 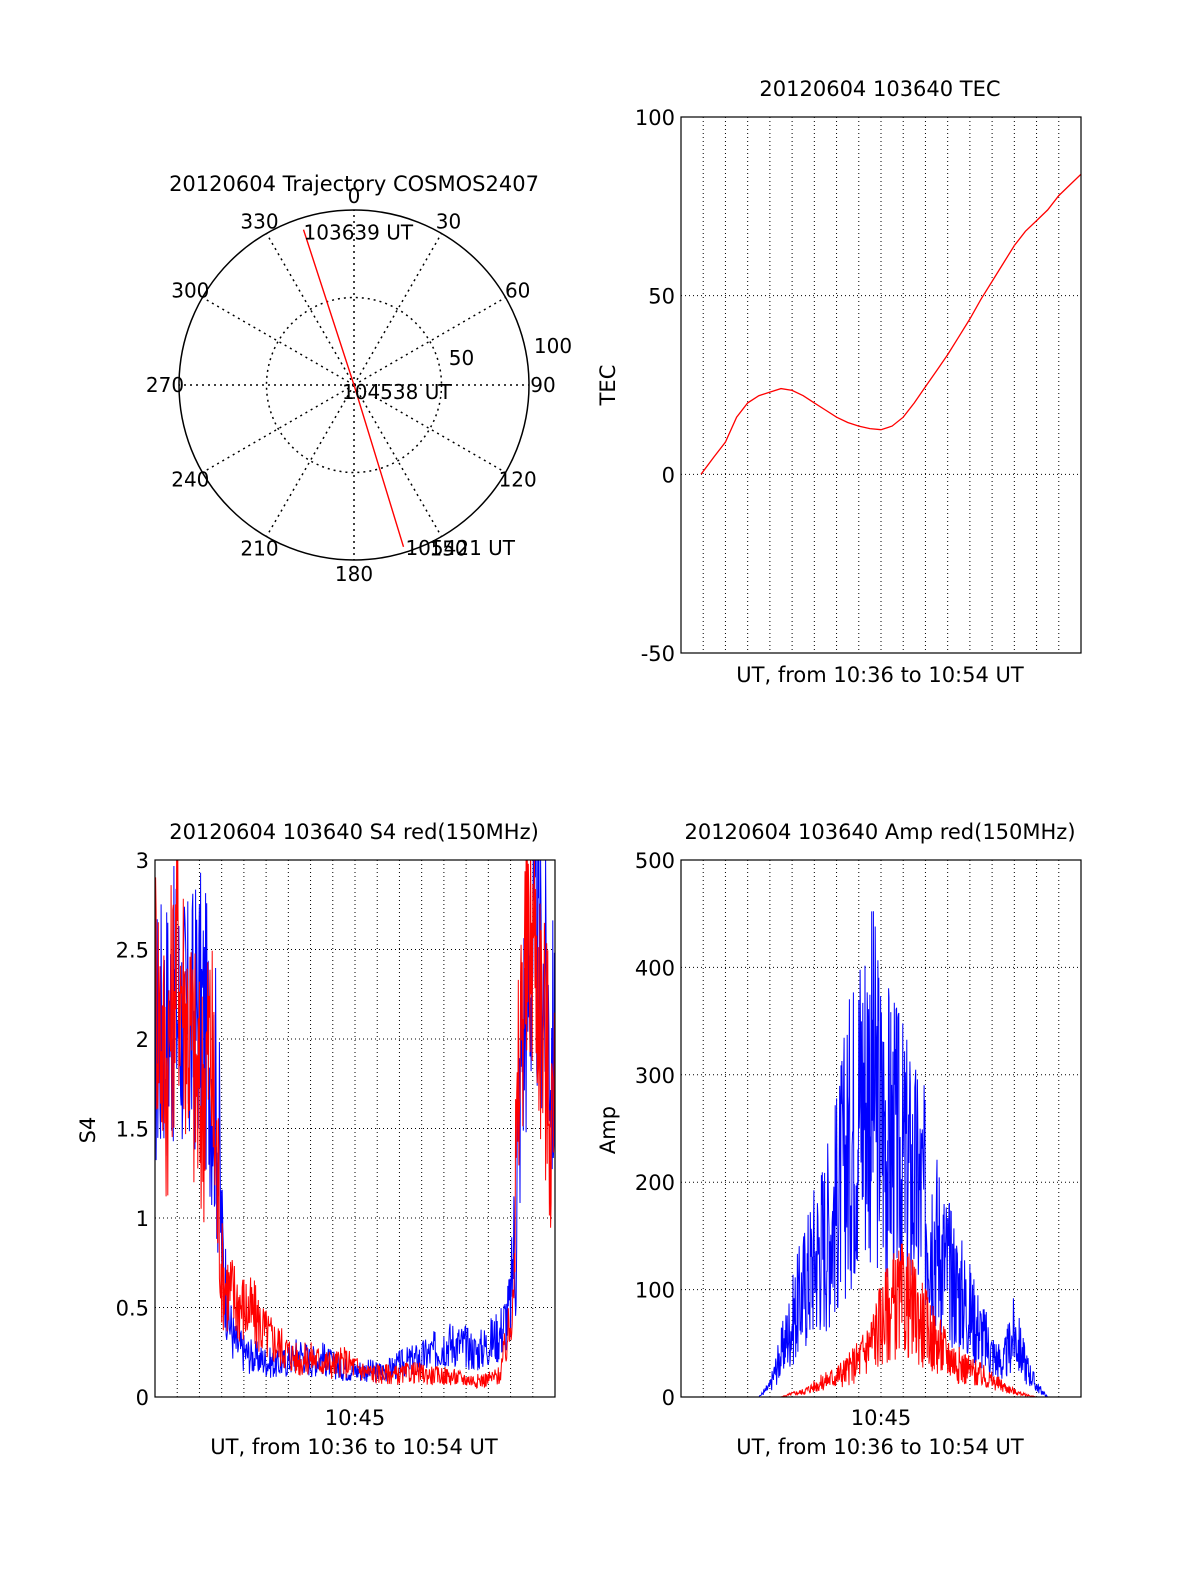 I want to click on polar-angle-label: 150, so click(x=448, y=549).